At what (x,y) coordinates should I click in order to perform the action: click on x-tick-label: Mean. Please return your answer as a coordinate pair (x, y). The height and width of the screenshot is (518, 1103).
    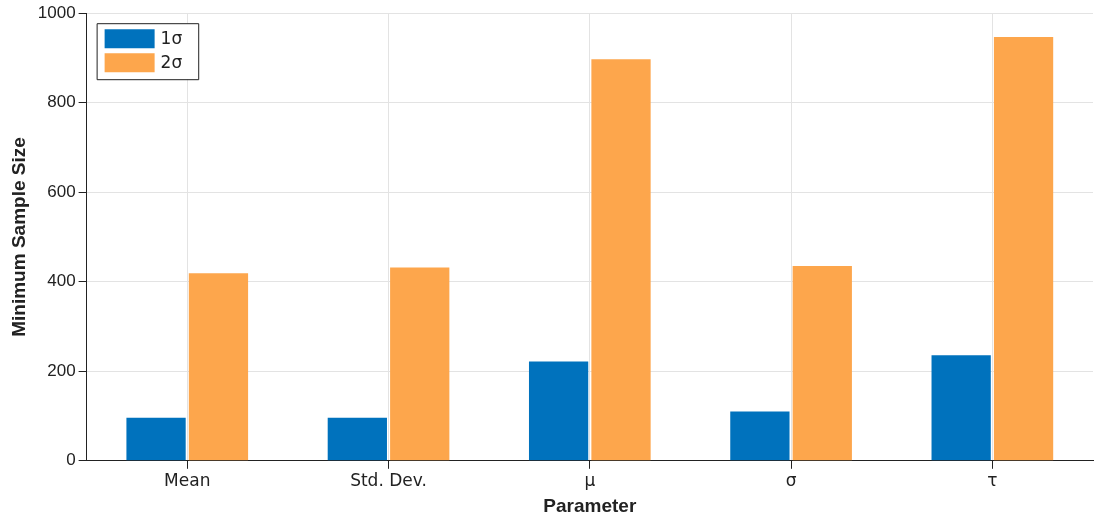
    Looking at the image, I should click on (187, 480).